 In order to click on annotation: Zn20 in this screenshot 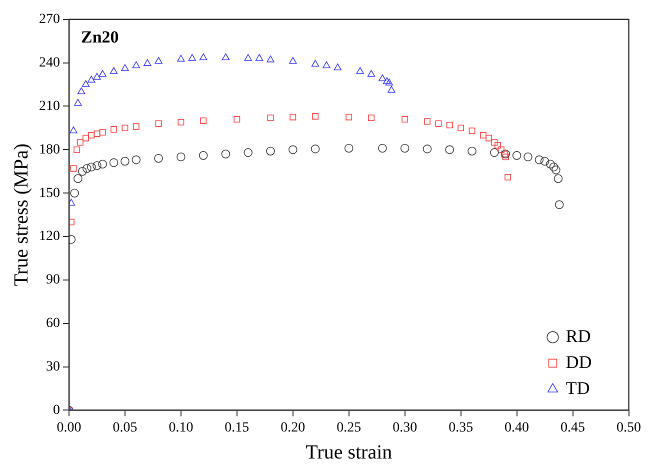, I will do `click(100, 36)`.